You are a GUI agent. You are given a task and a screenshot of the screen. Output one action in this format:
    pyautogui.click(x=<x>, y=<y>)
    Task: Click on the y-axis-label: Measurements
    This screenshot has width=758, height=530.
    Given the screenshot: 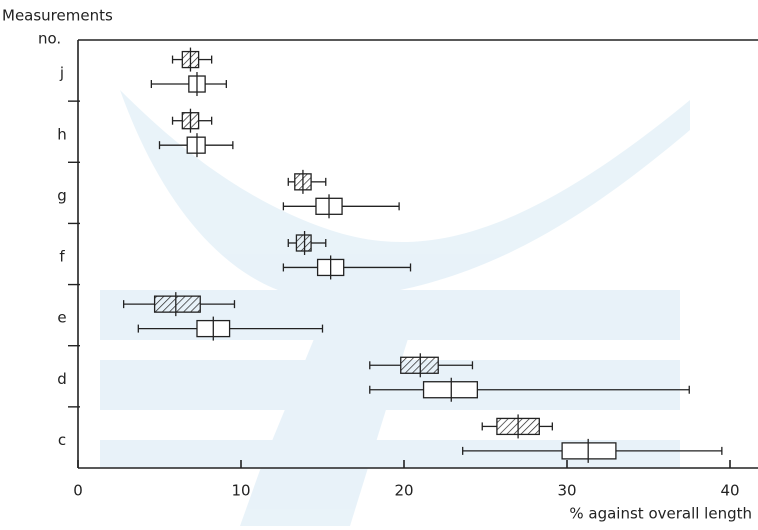 What is the action you would take?
    pyautogui.click(x=57, y=16)
    